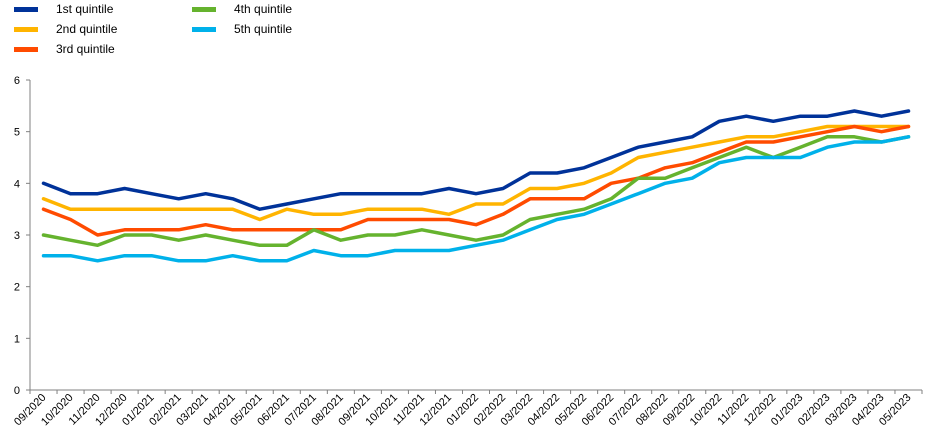 This screenshot has height=445, width=945. I want to click on legend-item-5th-quintile: 5th quintile, so click(242, 29).